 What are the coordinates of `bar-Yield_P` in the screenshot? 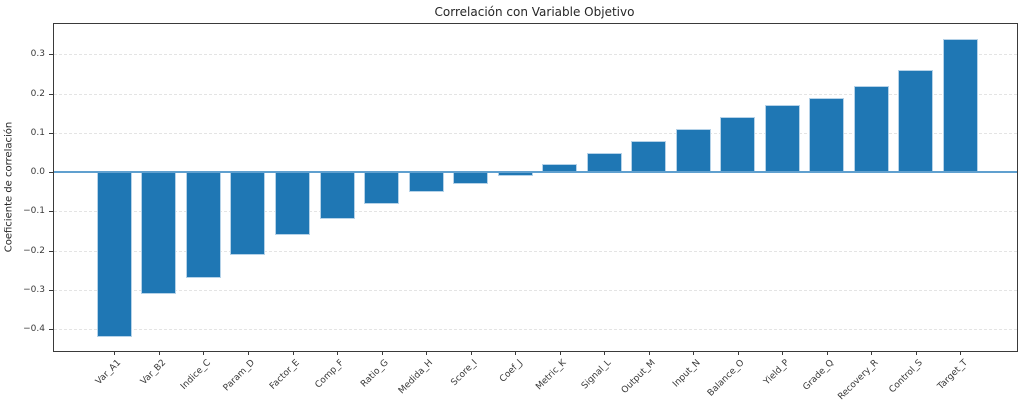 It's located at (782, 139).